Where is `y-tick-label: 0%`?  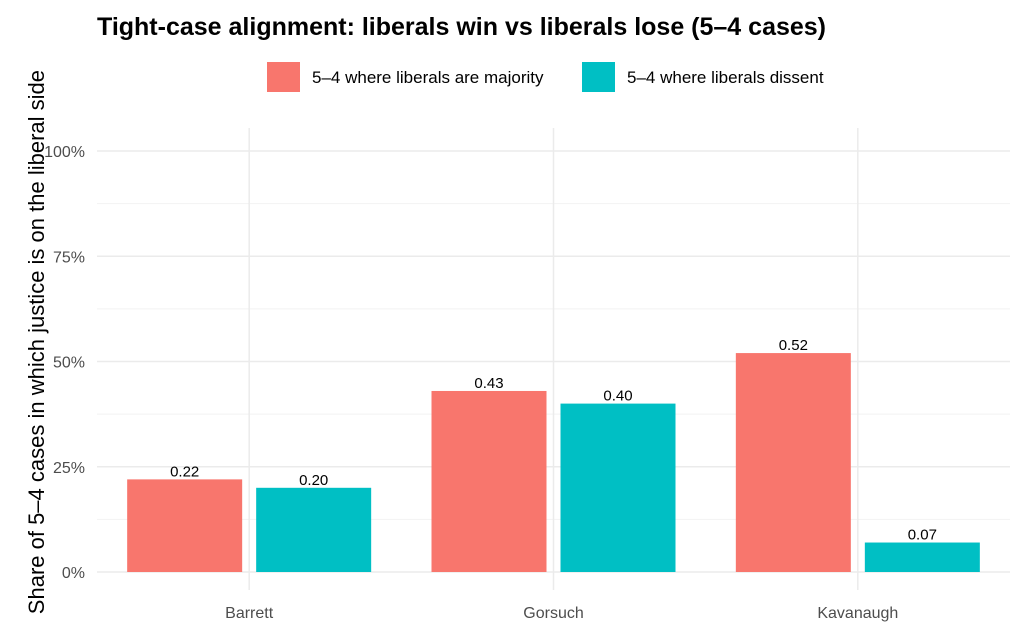 y-tick-label: 0% is located at coordinates (73, 573).